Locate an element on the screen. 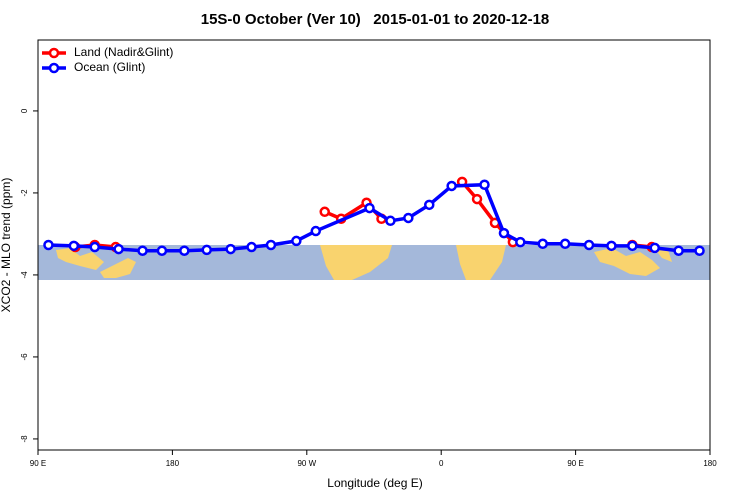 This screenshot has height=500, width=750. x-tick-label: 90 W is located at coordinates (306, 463).